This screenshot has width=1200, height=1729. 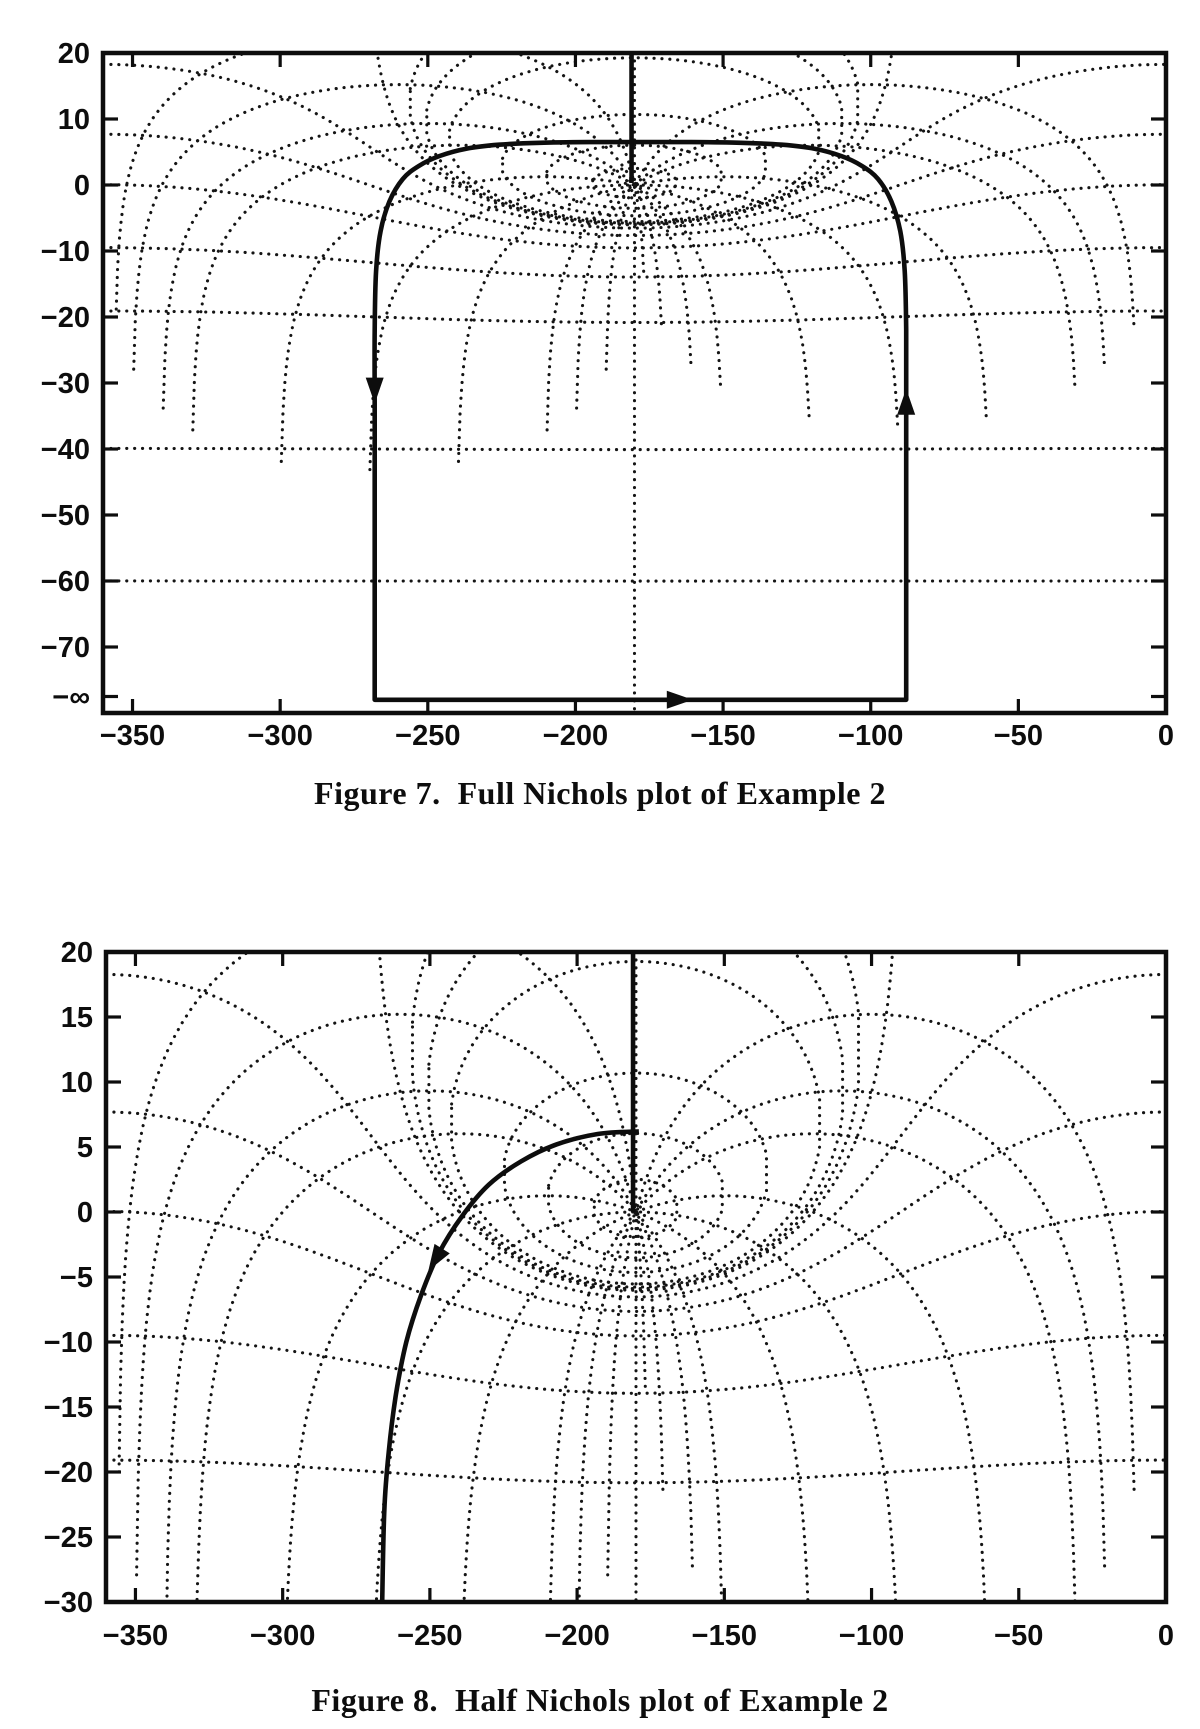 I want to click on y-tick-label: −50, so click(x=65, y=516).